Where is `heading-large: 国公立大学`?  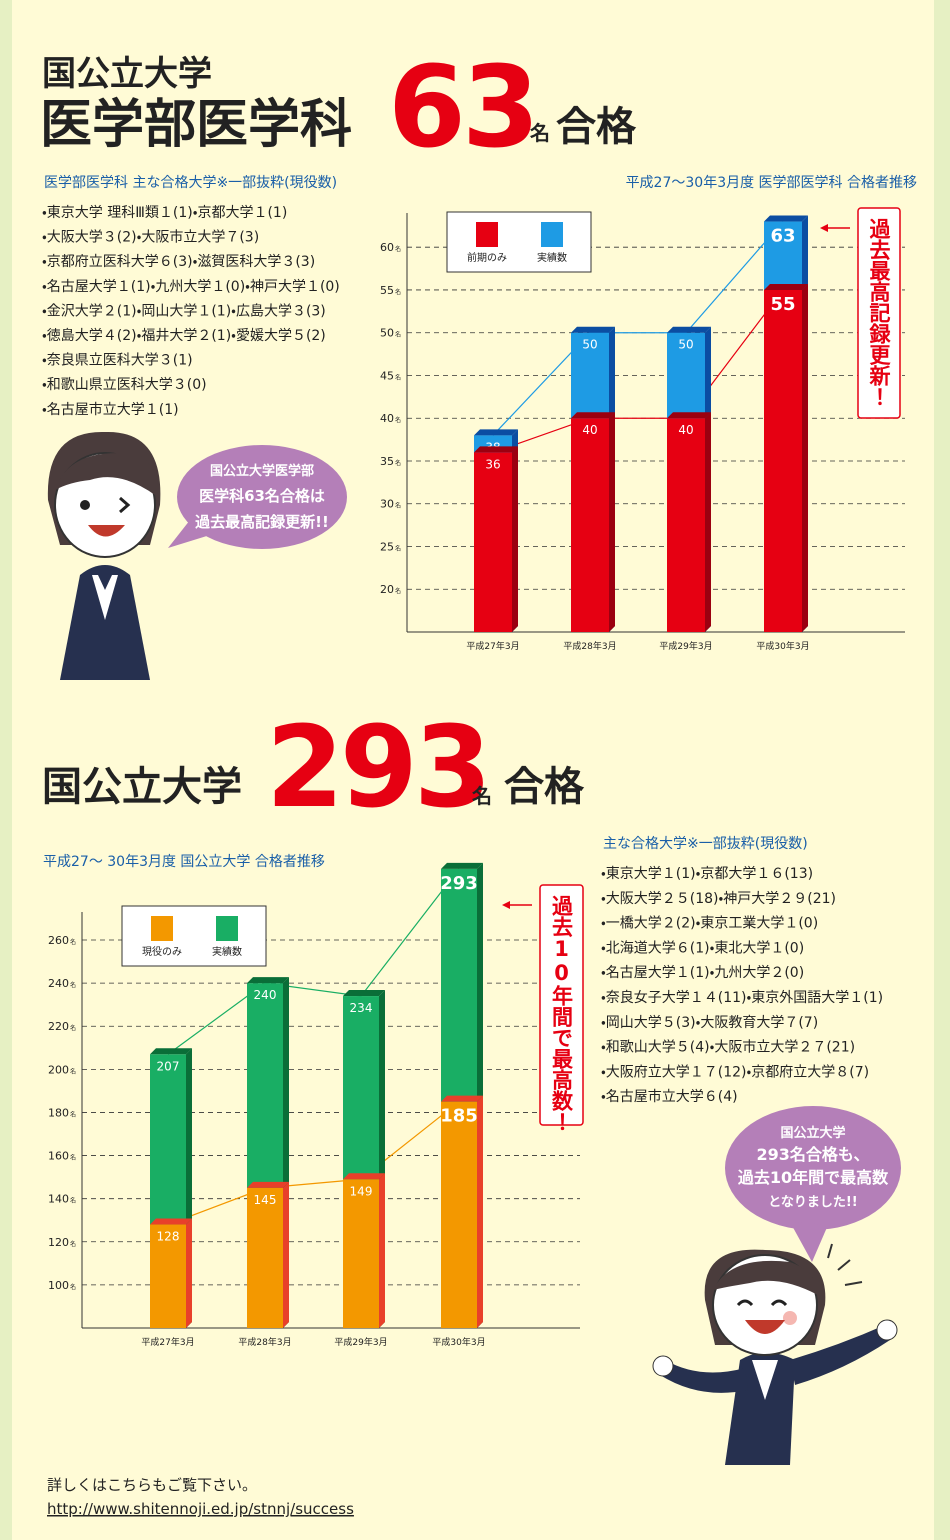 heading-large: 国公立大学 is located at coordinates (142, 787).